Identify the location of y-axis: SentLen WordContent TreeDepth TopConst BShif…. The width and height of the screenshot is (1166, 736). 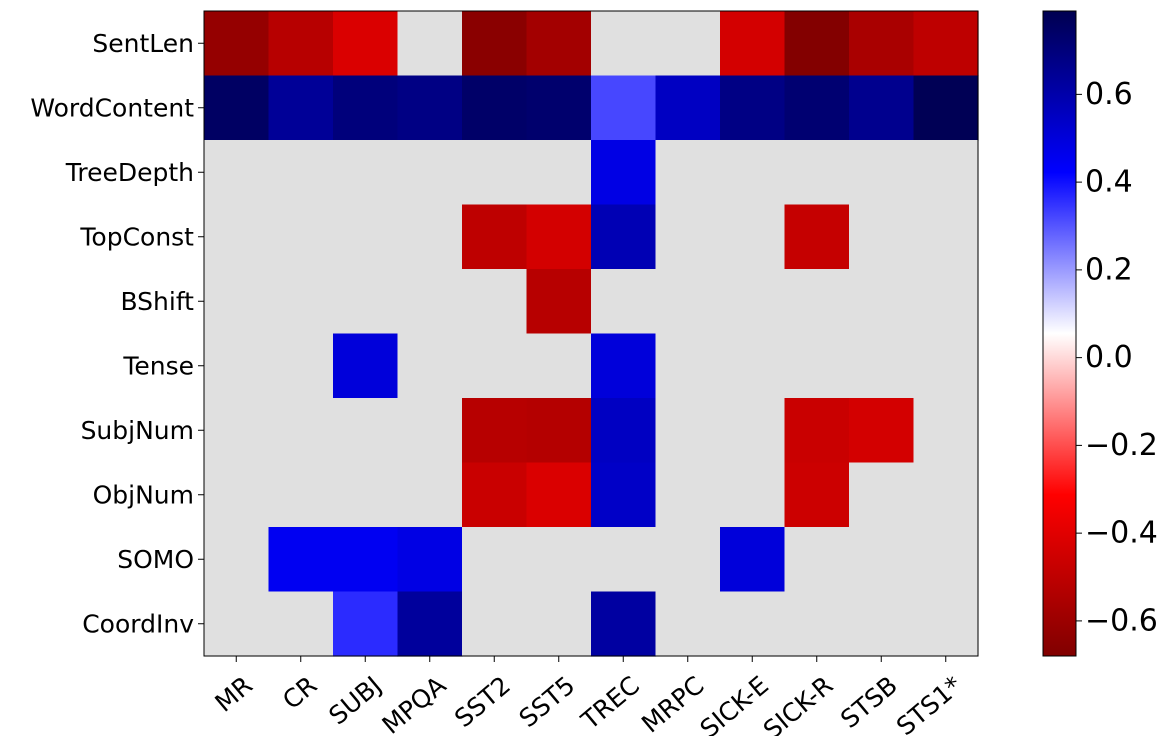
(117, 333).